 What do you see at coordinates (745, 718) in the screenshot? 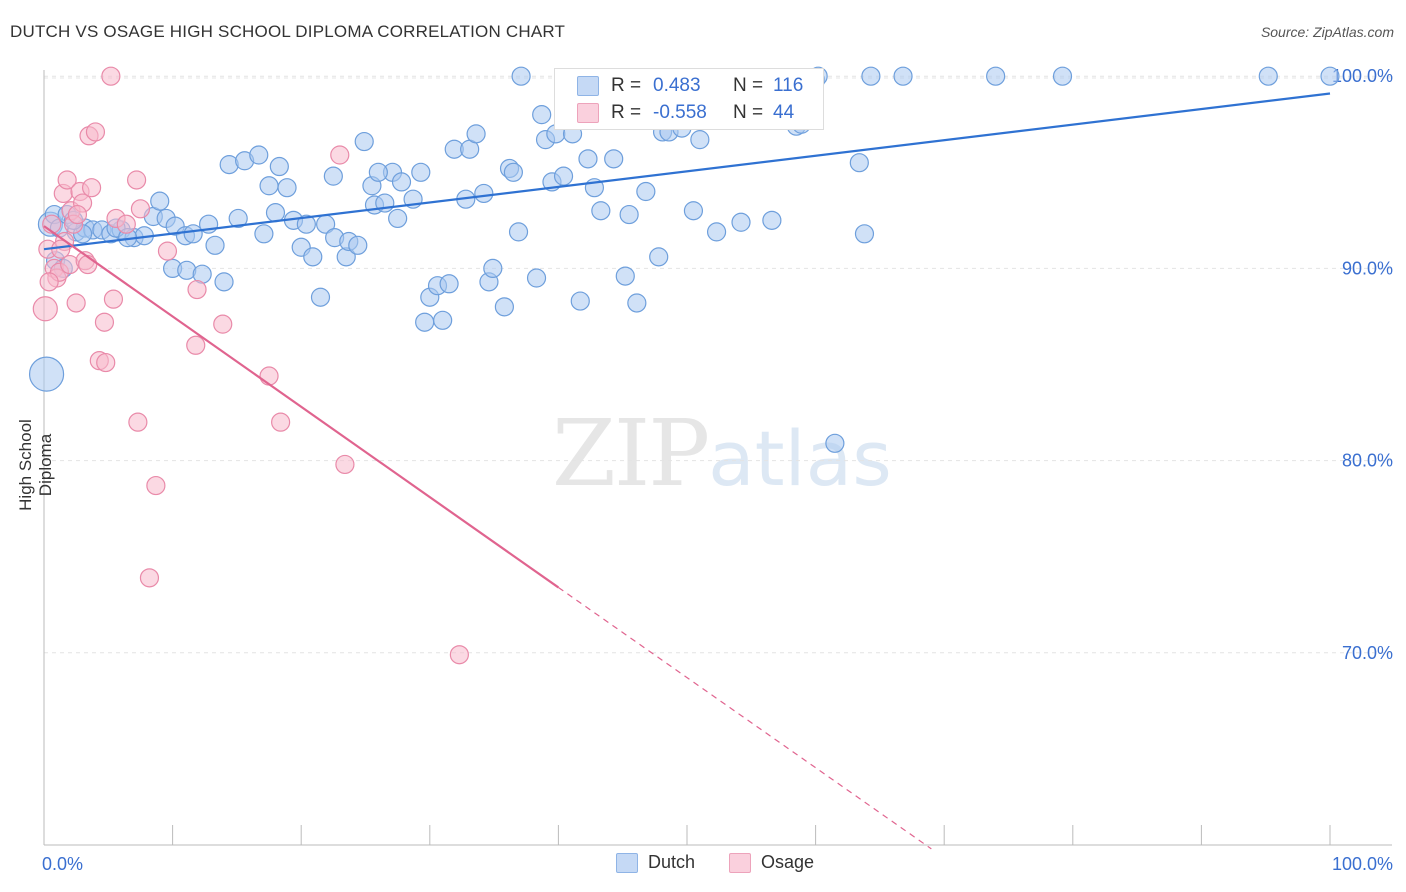
I see `osage-trend-line-extension` at bounding box center [745, 718].